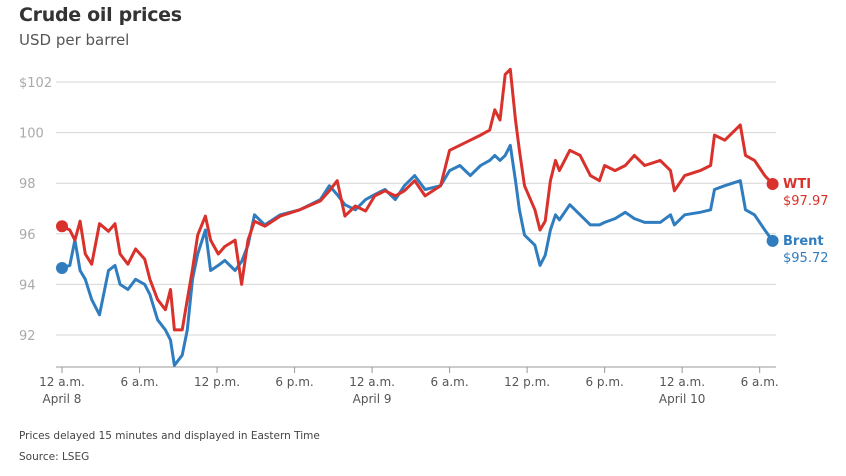 Image resolution: width=846 pixels, height=476 pixels. What do you see at coordinates (27, 235) in the screenshot?
I see `y-tick-label: 96` at bounding box center [27, 235].